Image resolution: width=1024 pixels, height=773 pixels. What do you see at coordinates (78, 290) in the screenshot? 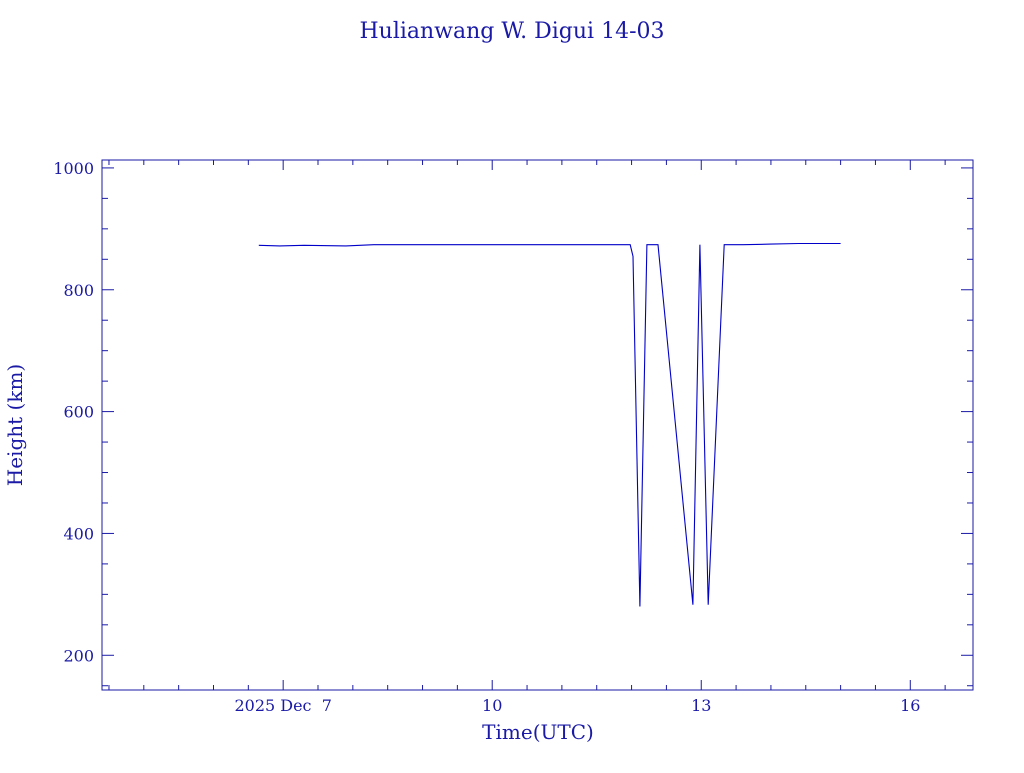
I see `y-tick-label: 800` at bounding box center [78, 290].